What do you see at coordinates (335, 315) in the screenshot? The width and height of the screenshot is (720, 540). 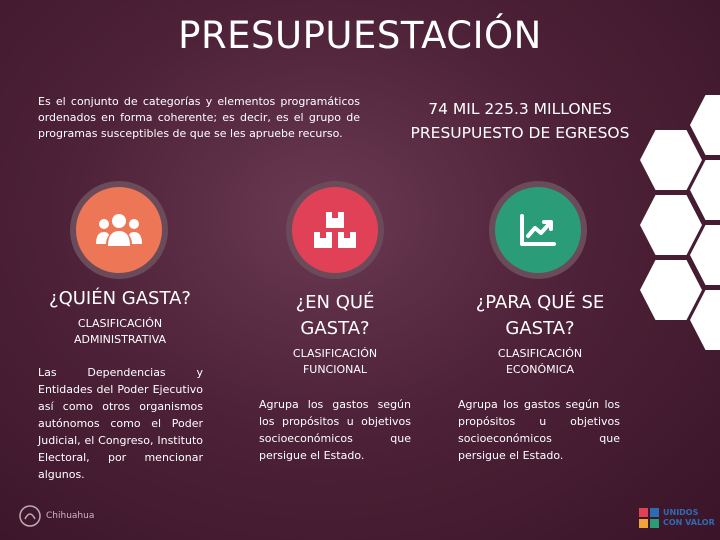 I see `question-what: ¿EN QUÉ GASTA?` at bounding box center [335, 315].